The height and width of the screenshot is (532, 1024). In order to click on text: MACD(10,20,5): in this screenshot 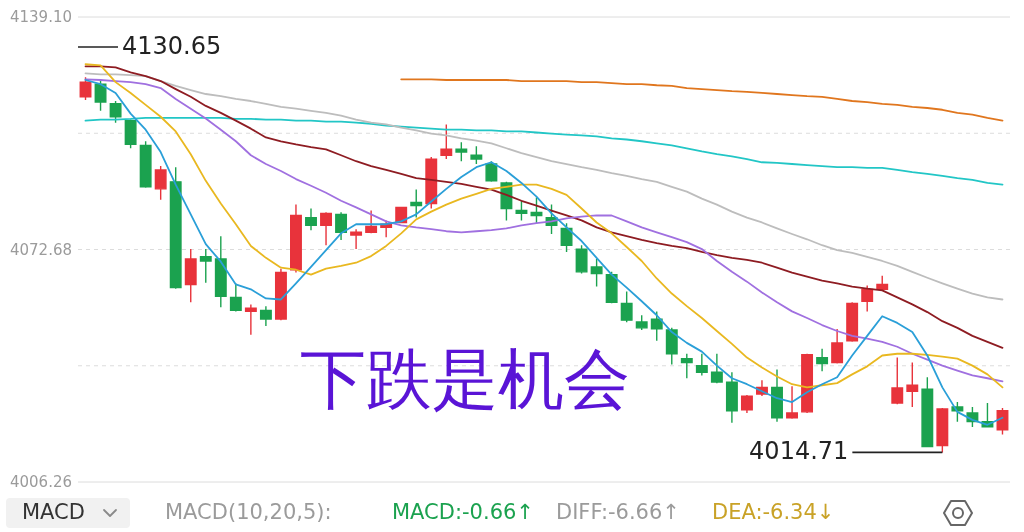, I will do `click(248, 512)`.